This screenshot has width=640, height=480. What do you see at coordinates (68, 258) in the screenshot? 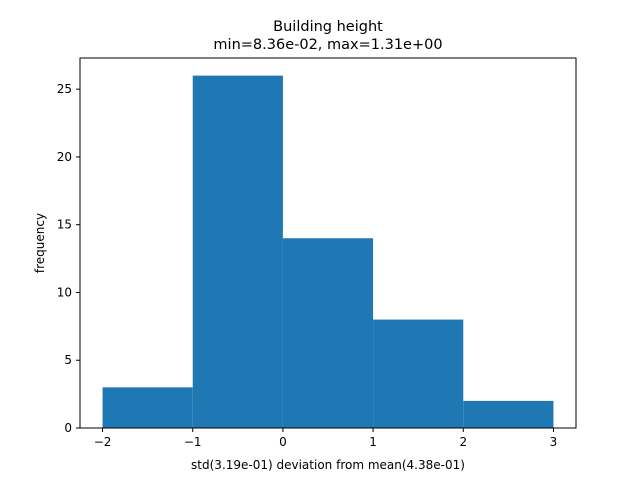
I see `y-axis-ticks: 0 5 10 15 20 25` at bounding box center [68, 258].